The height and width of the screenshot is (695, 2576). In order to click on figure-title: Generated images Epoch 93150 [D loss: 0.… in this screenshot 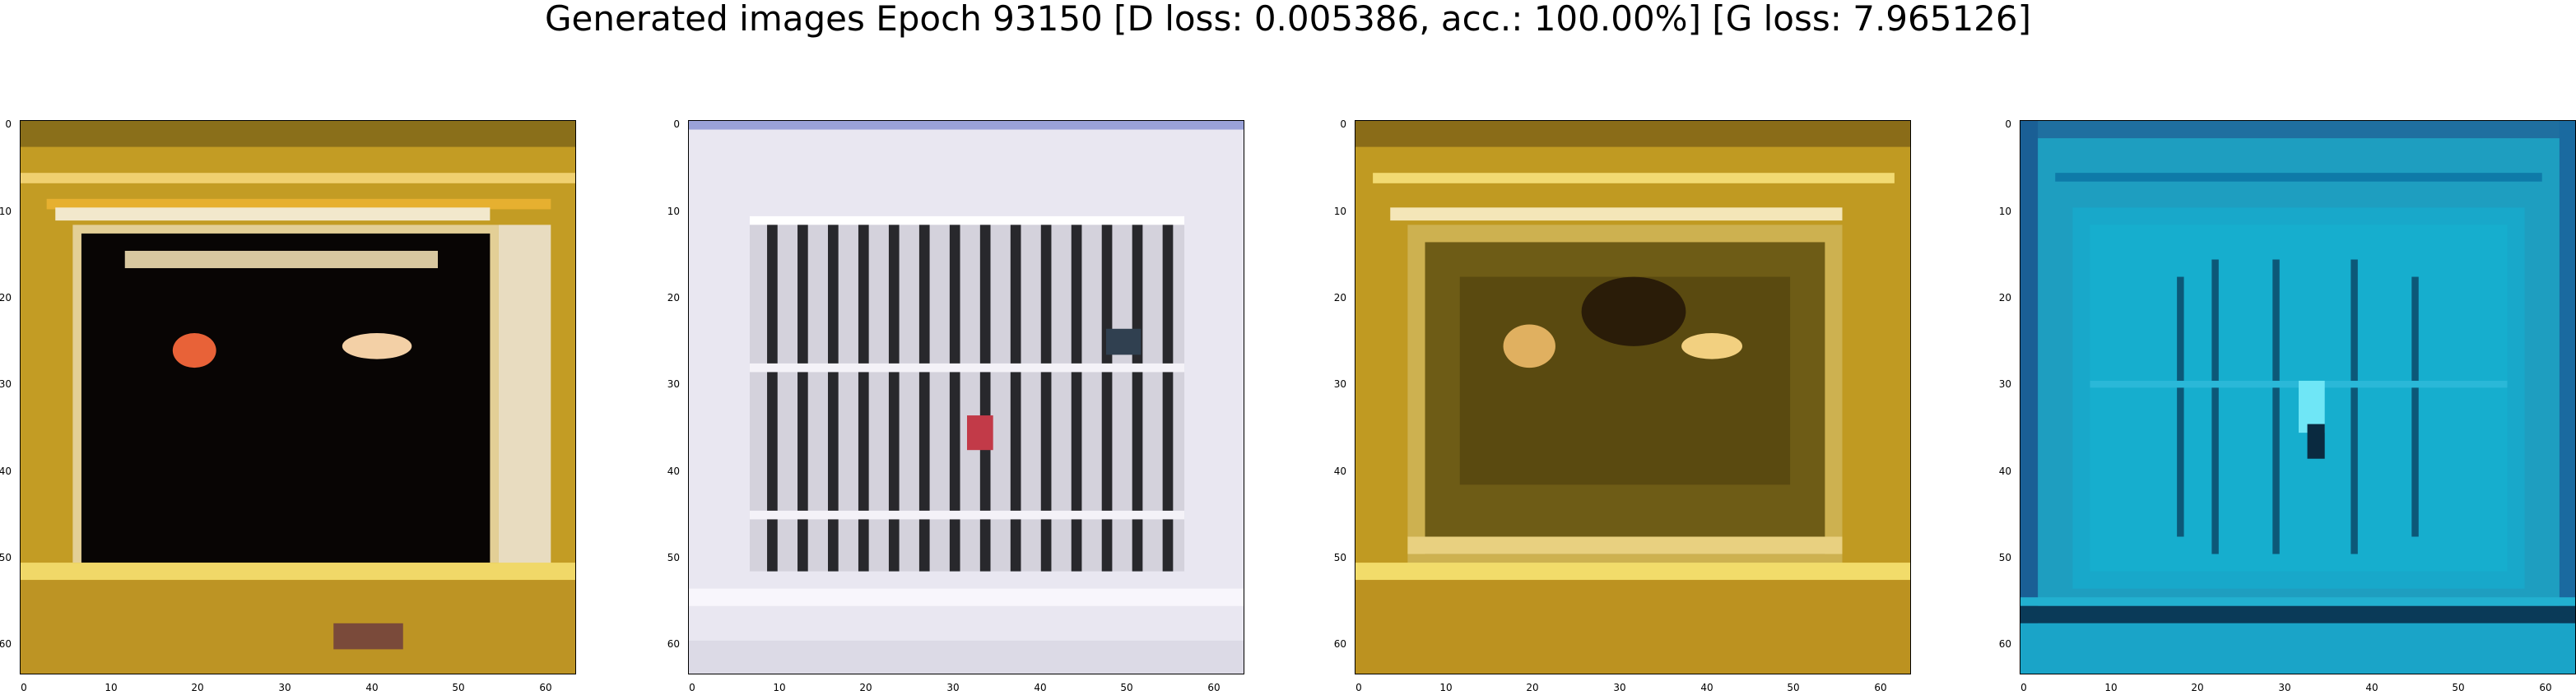, I will do `click(1288, 19)`.